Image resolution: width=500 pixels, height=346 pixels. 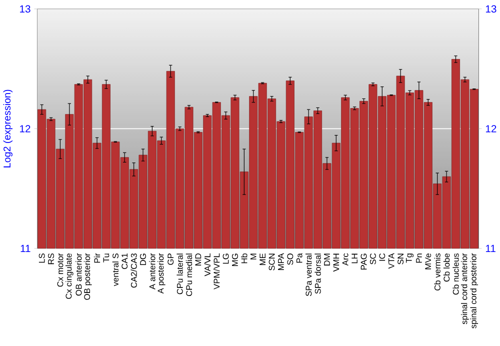 What do you see at coordinates (455, 273) in the screenshot?
I see `x-tick-label: Cb nucleus` at bounding box center [455, 273].